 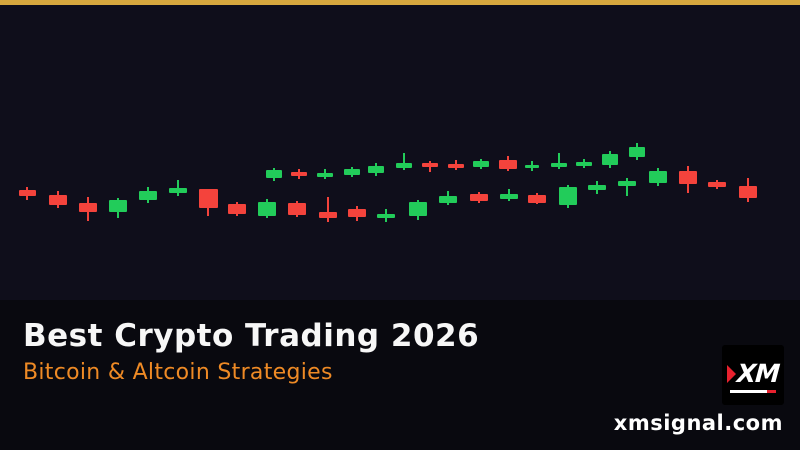 I want to click on page-subtitle: Bitcoin & Altcoin Strategies, so click(x=178, y=372).